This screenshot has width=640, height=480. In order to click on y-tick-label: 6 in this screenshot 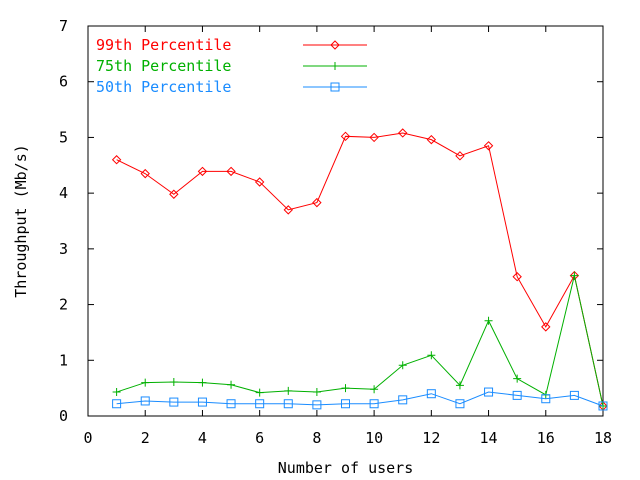, I will do `click(63, 82)`.